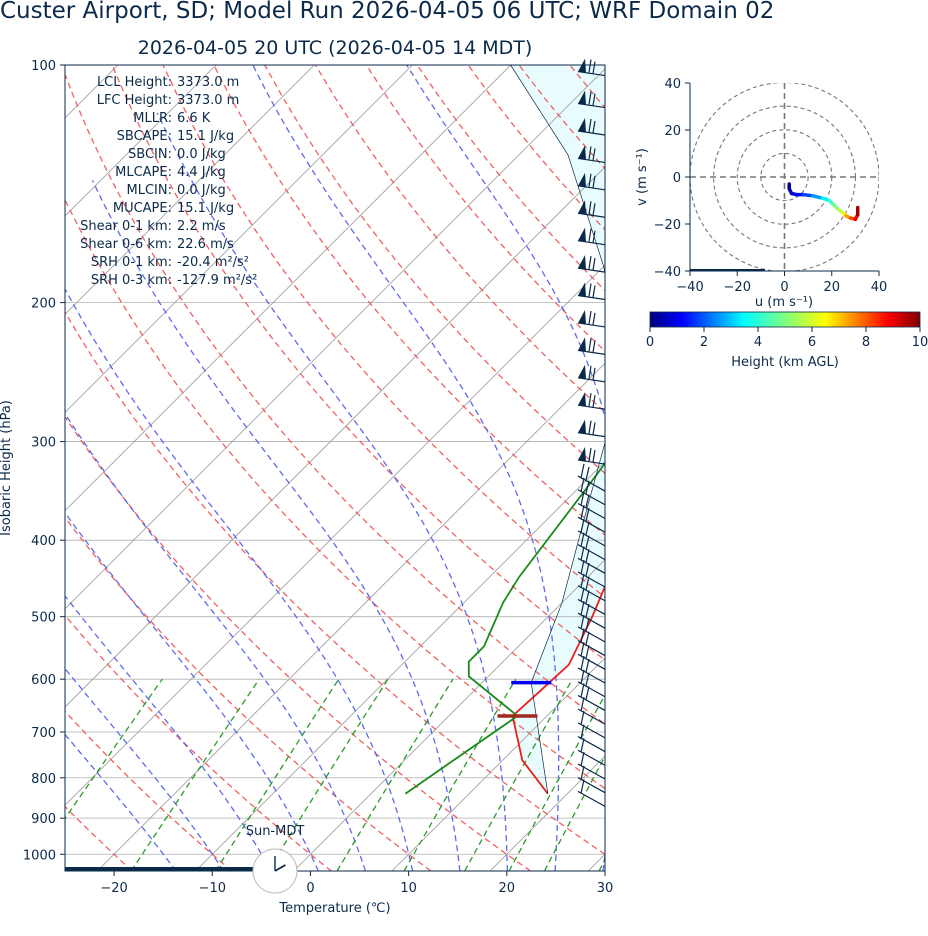  Describe the element at coordinates (43, 618) in the screenshot. I see `y-tick-label: 500` at that location.